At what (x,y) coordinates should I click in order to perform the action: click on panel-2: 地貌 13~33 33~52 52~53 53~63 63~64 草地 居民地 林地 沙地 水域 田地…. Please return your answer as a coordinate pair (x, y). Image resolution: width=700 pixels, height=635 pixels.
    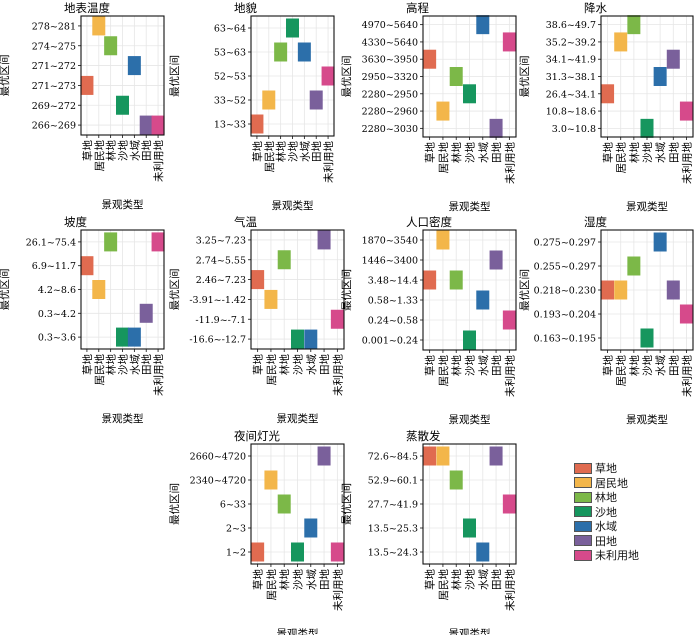
    Looking at the image, I should click on (251, 106).